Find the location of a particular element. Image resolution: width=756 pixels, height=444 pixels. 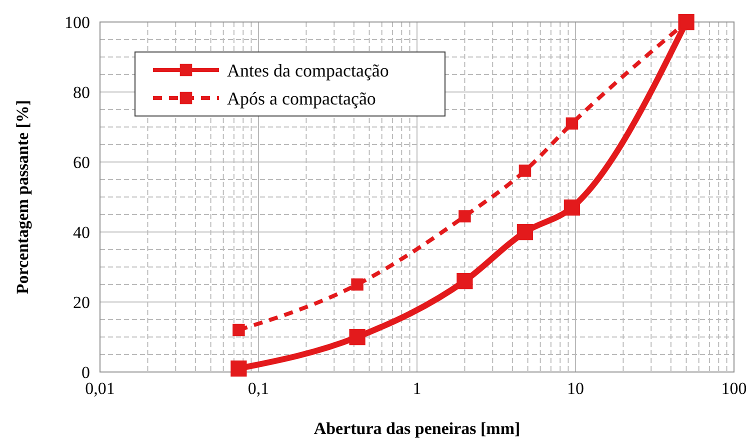

y-tick-label: 0 is located at coordinates (86, 372).